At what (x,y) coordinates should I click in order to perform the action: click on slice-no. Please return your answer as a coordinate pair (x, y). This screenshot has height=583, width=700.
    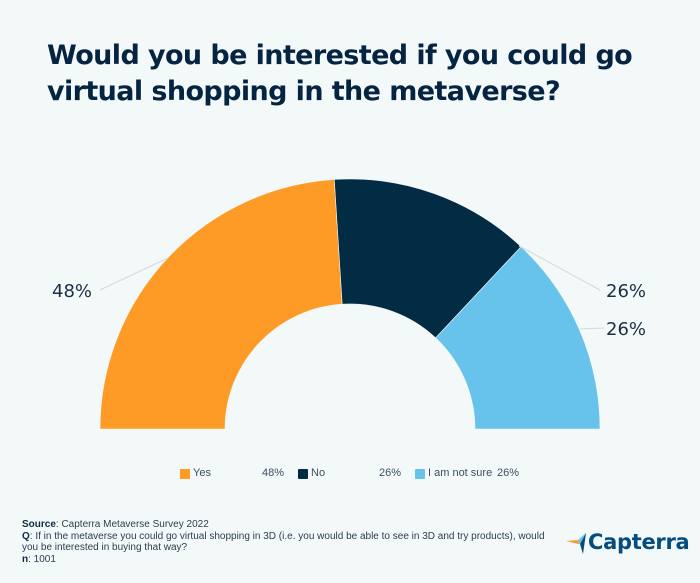
    Looking at the image, I should click on (427, 258).